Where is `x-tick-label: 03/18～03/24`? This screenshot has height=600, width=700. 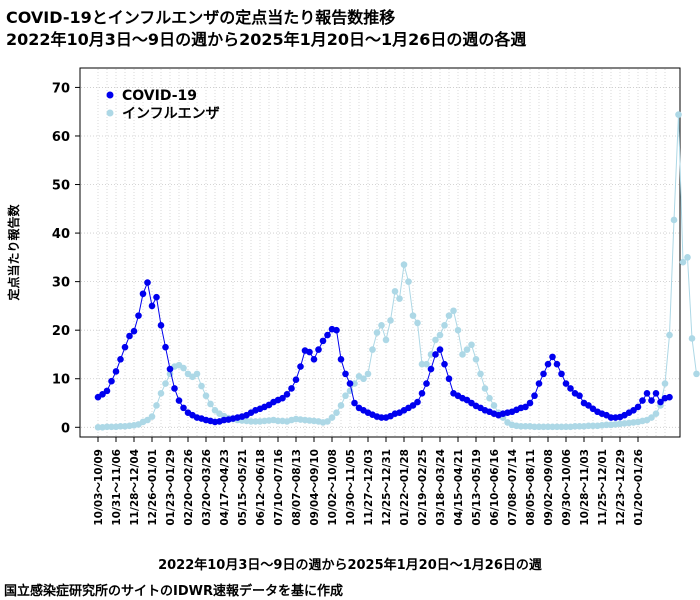
x-tick-label: 03/18～03/24 is located at coordinates (441, 487).